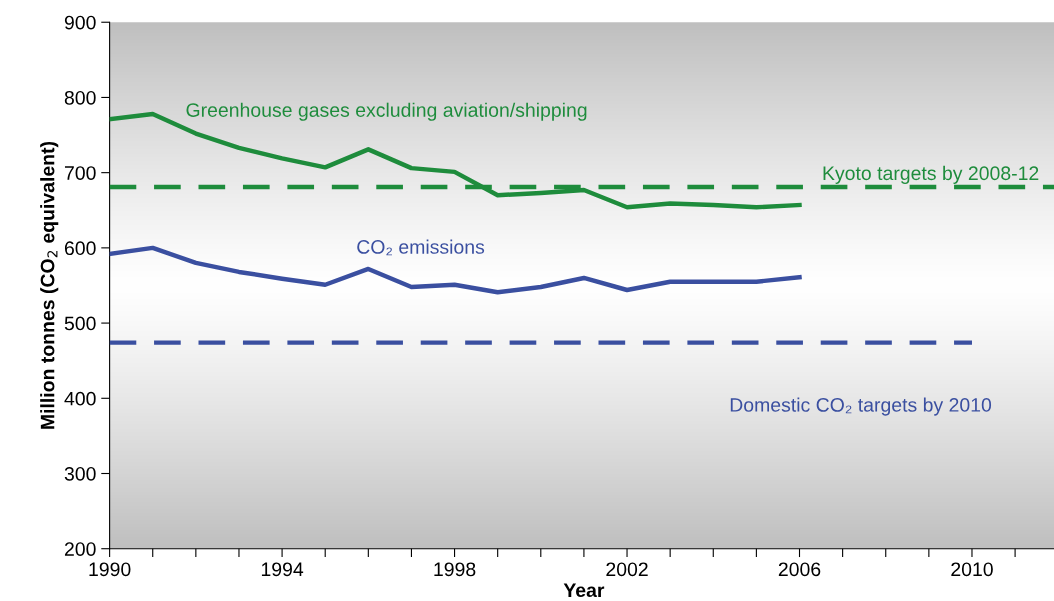 The width and height of the screenshot is (1054, 601). Describe the element at coordinates (627, 569) in the screenshot. I see `x-tick-label: 2002` at that location.